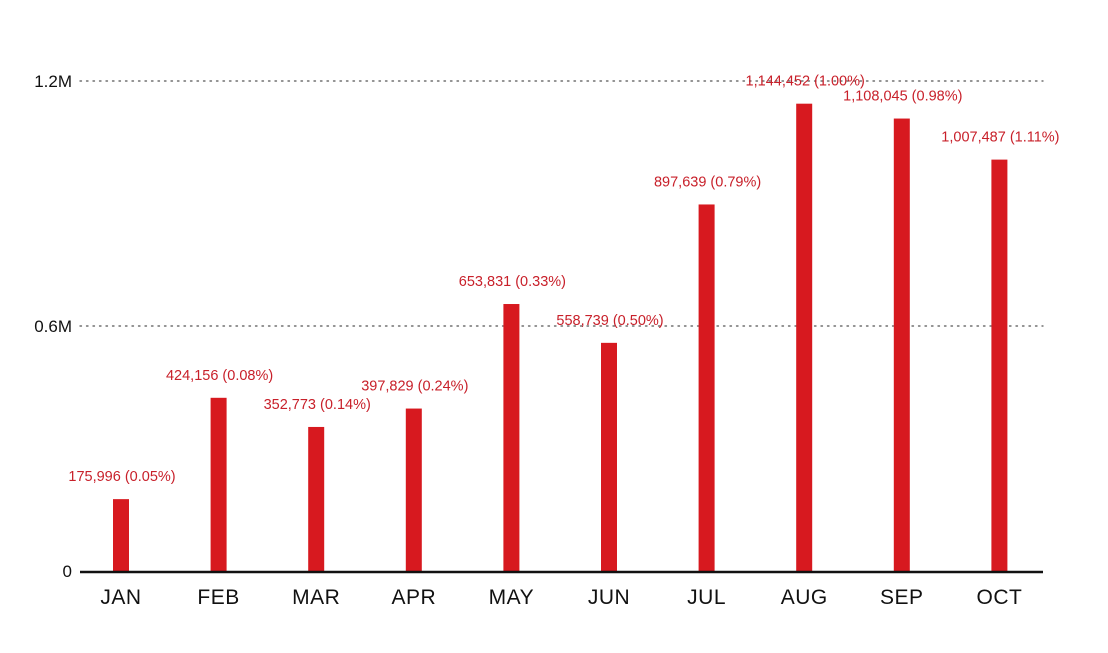  I want to click on y-tick-label: 1.2M, so click(53, 81).